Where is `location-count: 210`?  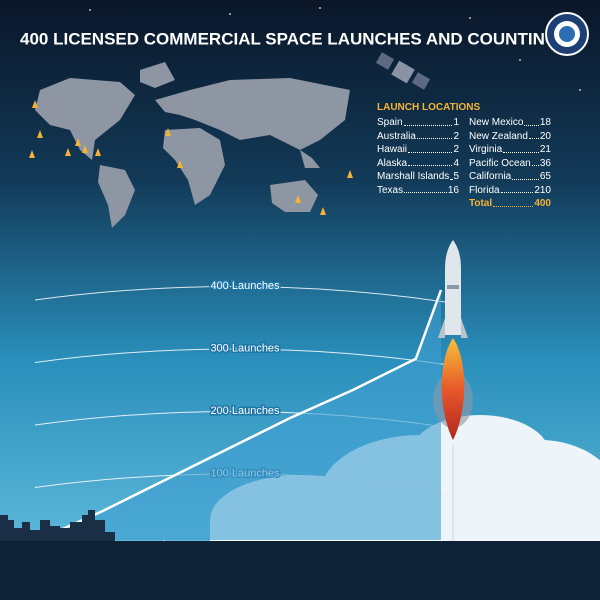 location-count: 210 is located at coordinates (542, 190).